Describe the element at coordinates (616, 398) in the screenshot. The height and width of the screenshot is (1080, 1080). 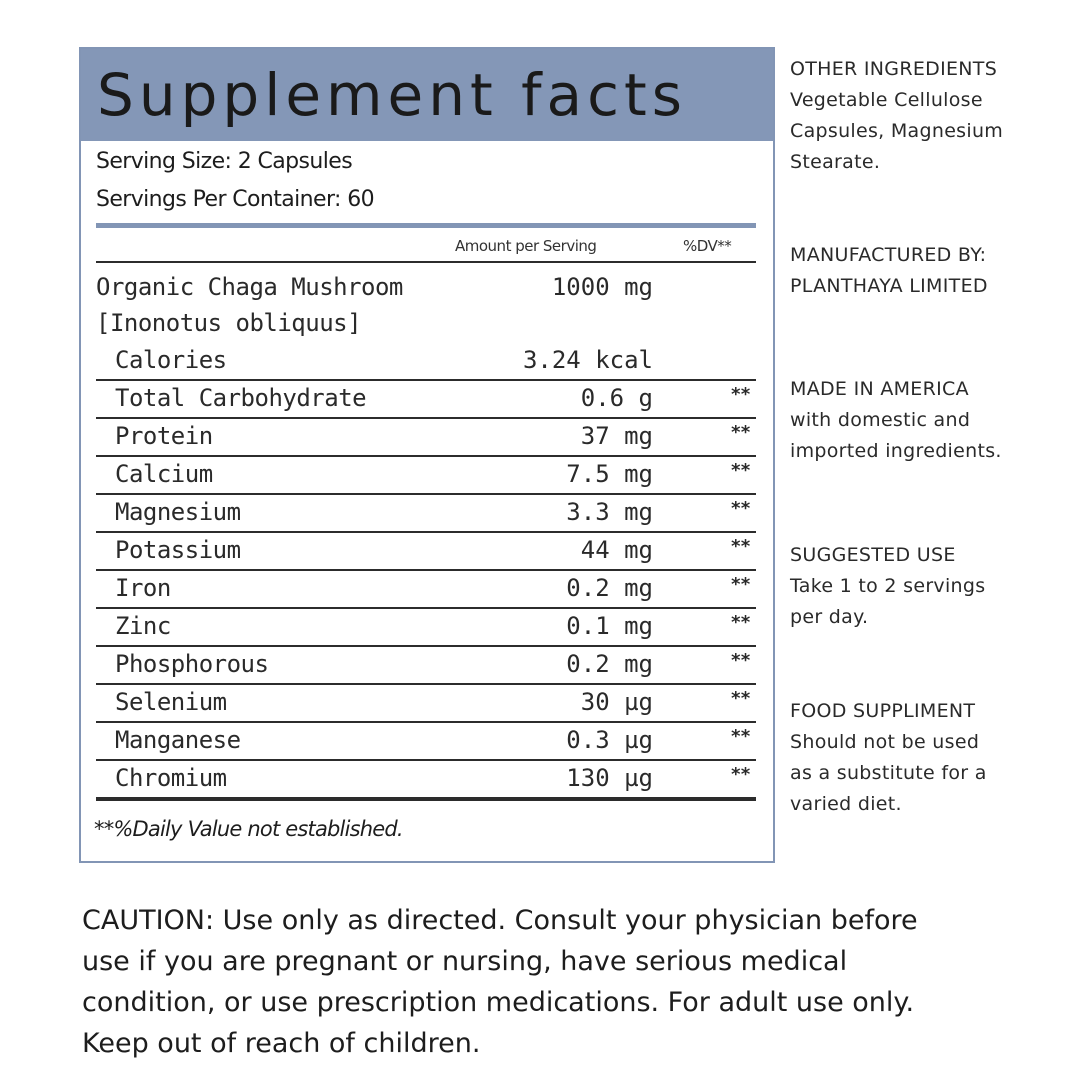
I see `nutrient-amount: 0.6 g` at that location.